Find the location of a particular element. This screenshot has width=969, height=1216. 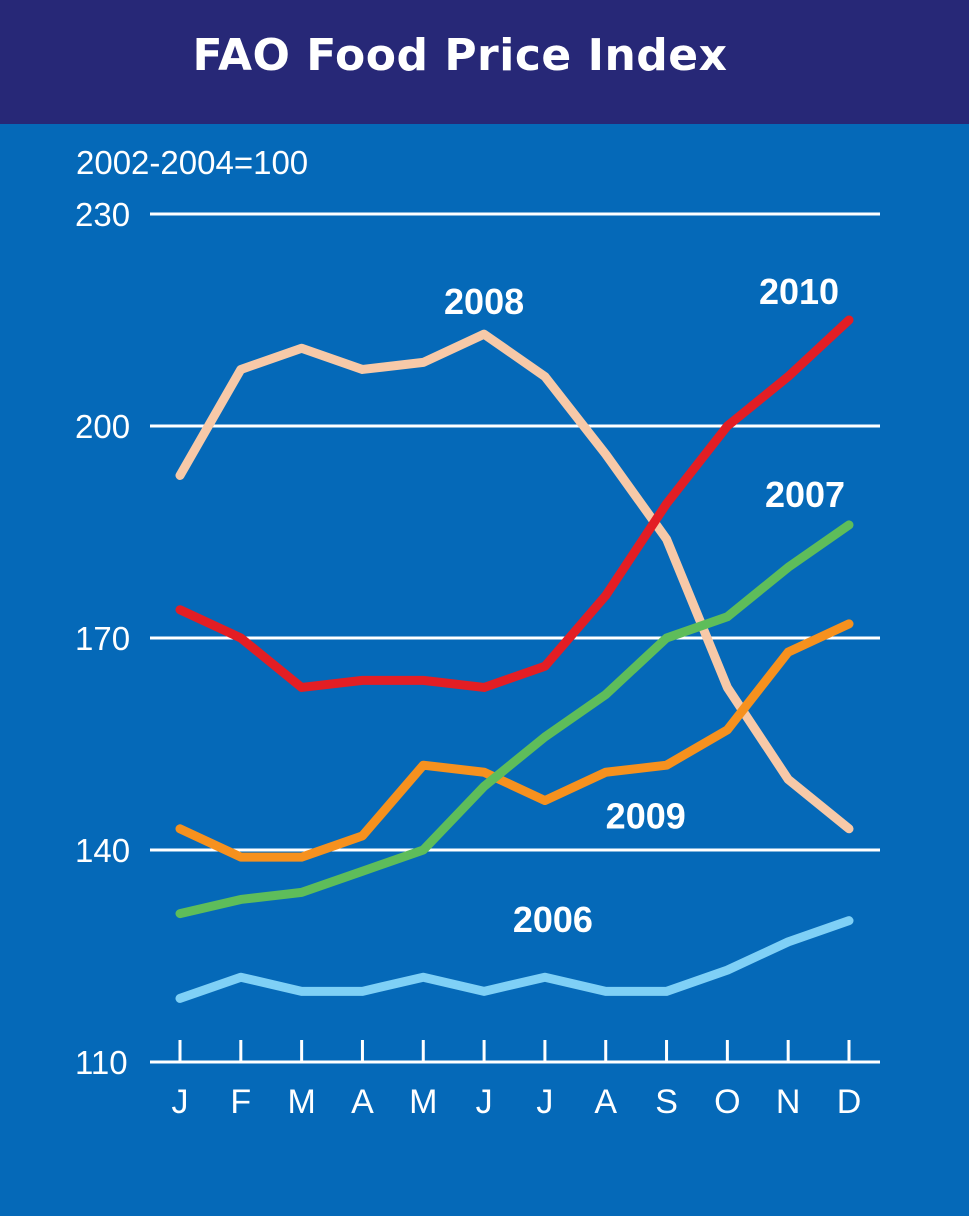

chart-header: FAO Food Price Index is located at coordinates (484, 62).